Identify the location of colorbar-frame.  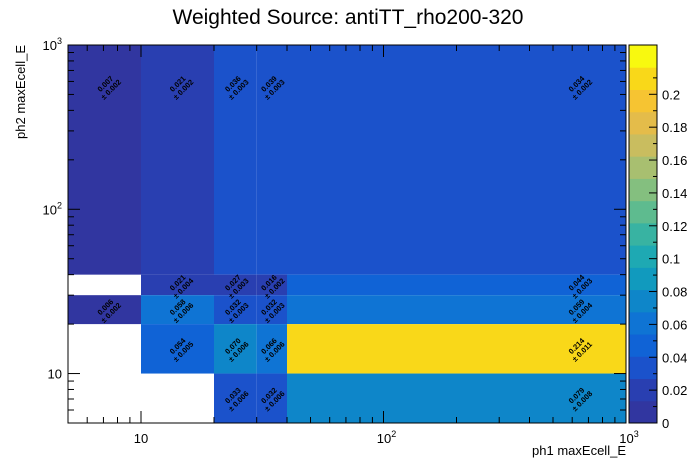
(643, 234).